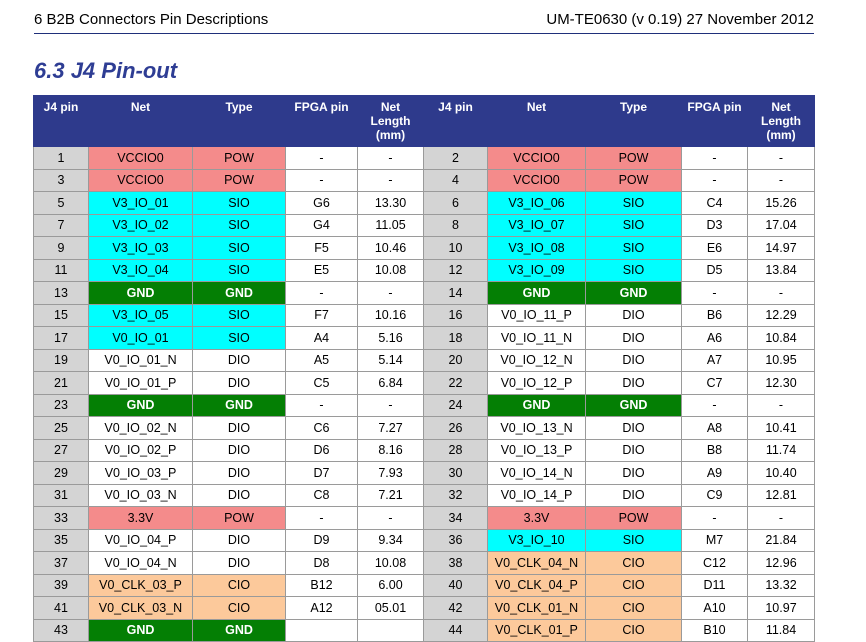 This screenshot has height=642, width=866. I want to click on net-cell: 3.3V, so click(536, 518).